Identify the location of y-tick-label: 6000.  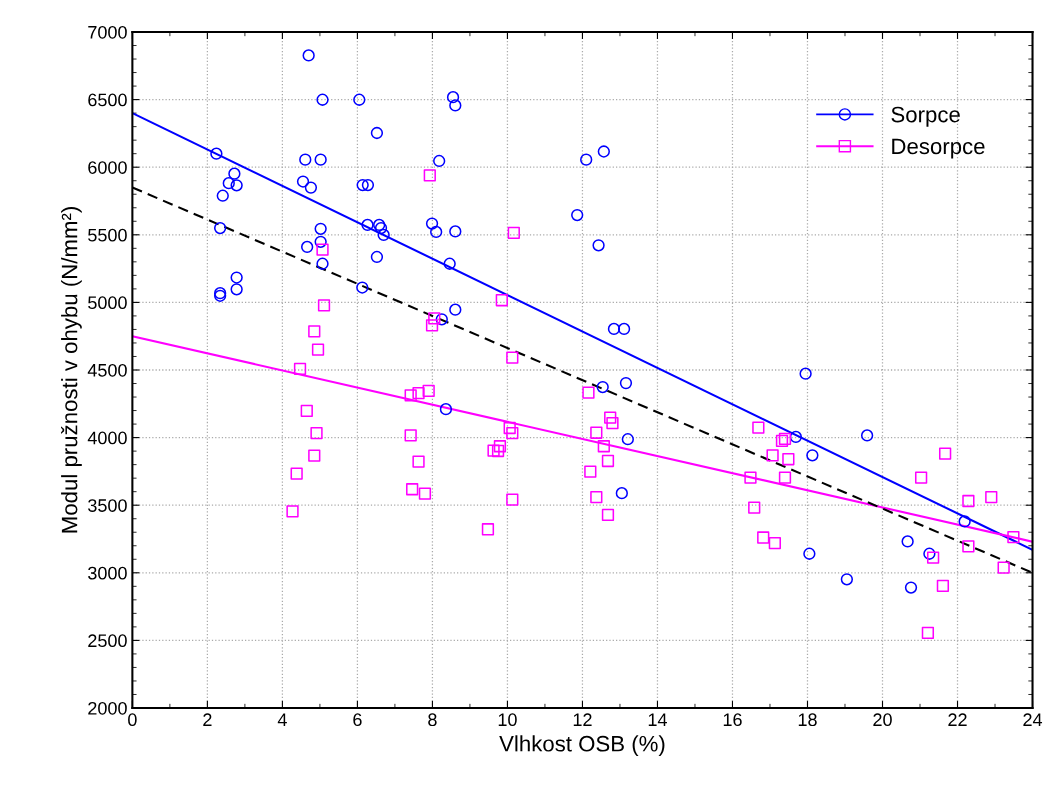
(107, 167).